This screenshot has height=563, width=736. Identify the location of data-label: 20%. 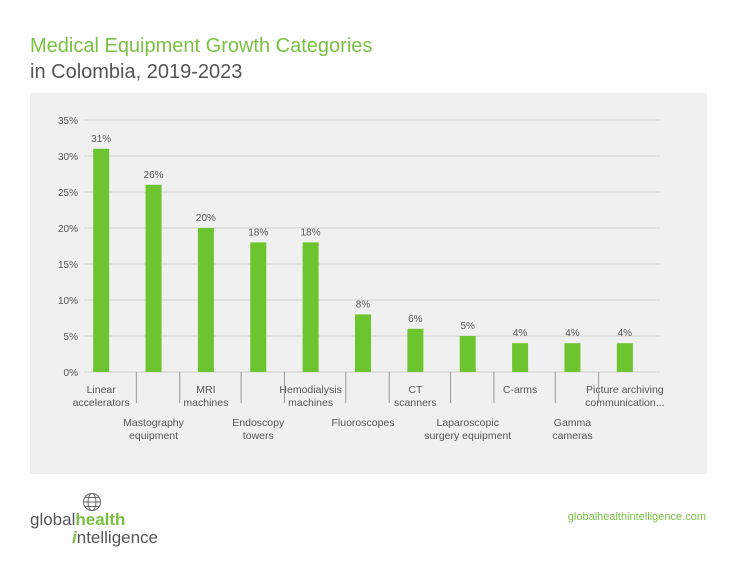
(206, 218).